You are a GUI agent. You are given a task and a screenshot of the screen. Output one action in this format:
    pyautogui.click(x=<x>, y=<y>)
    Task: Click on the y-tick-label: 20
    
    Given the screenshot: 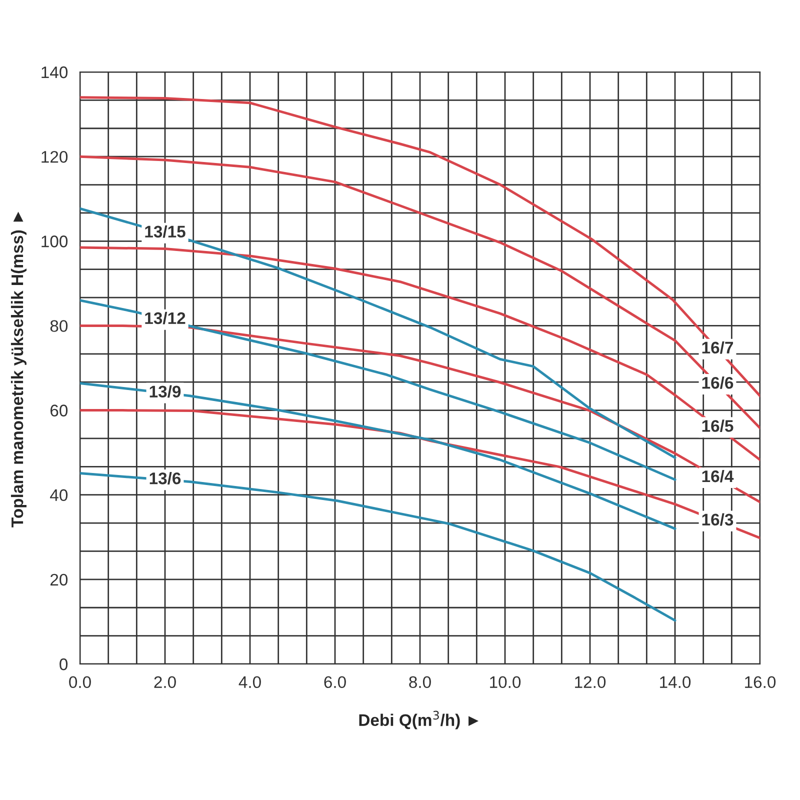 What is the action you would take?
    pyautogui.click(x=59, y=580)
    